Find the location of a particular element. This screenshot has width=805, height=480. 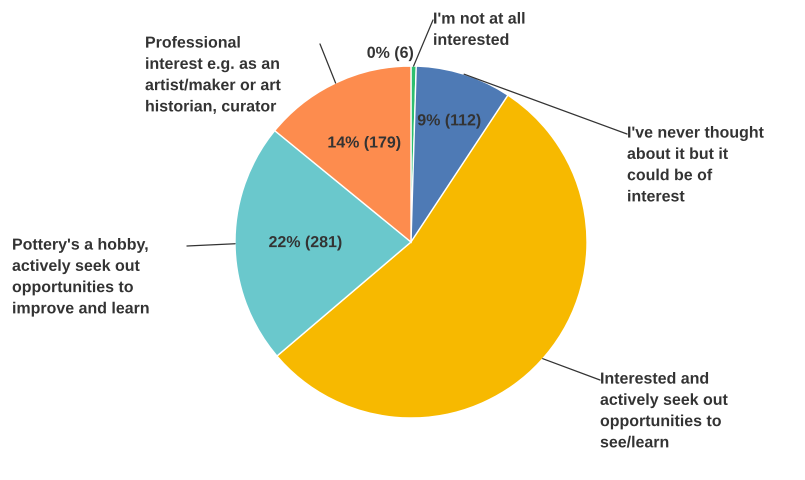

slice-label: I've never thought about it but it could be of interest is located at coordinates (695, 164).